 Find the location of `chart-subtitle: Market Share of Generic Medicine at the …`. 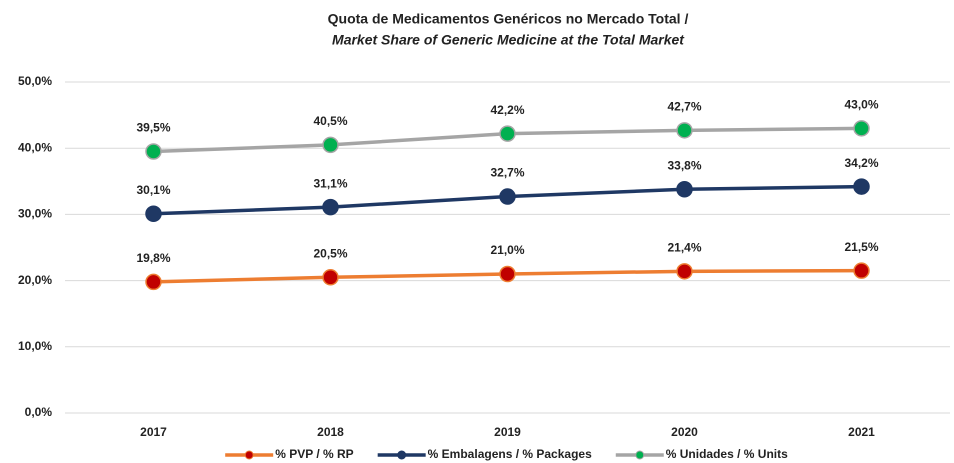

chart-subtitle: Market Share of Generic Medicine at the … is located at coordinates (508, 40).